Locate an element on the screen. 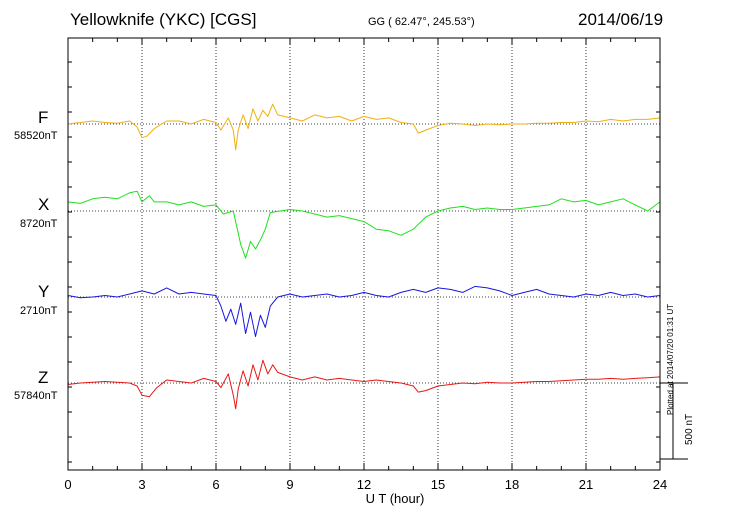  series-label-x: X is located at coordinates (44, 204).